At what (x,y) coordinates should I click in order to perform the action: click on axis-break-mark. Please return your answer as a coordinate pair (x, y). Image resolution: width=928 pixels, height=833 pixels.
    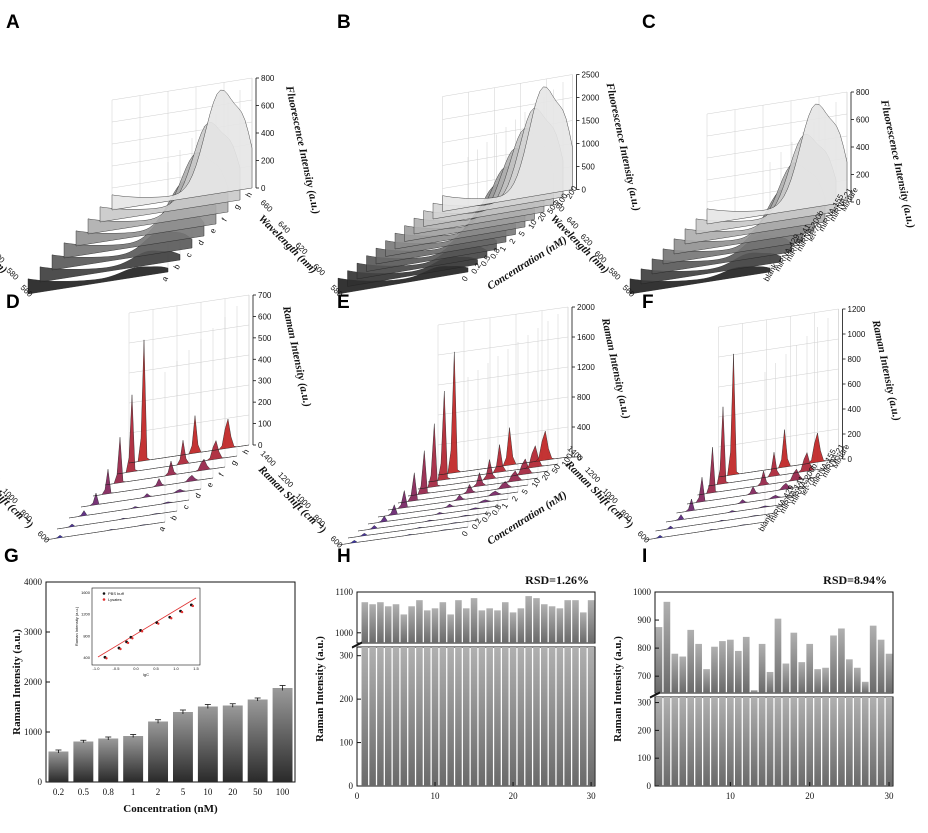
    Looking at the image, I should click on (357, 644).